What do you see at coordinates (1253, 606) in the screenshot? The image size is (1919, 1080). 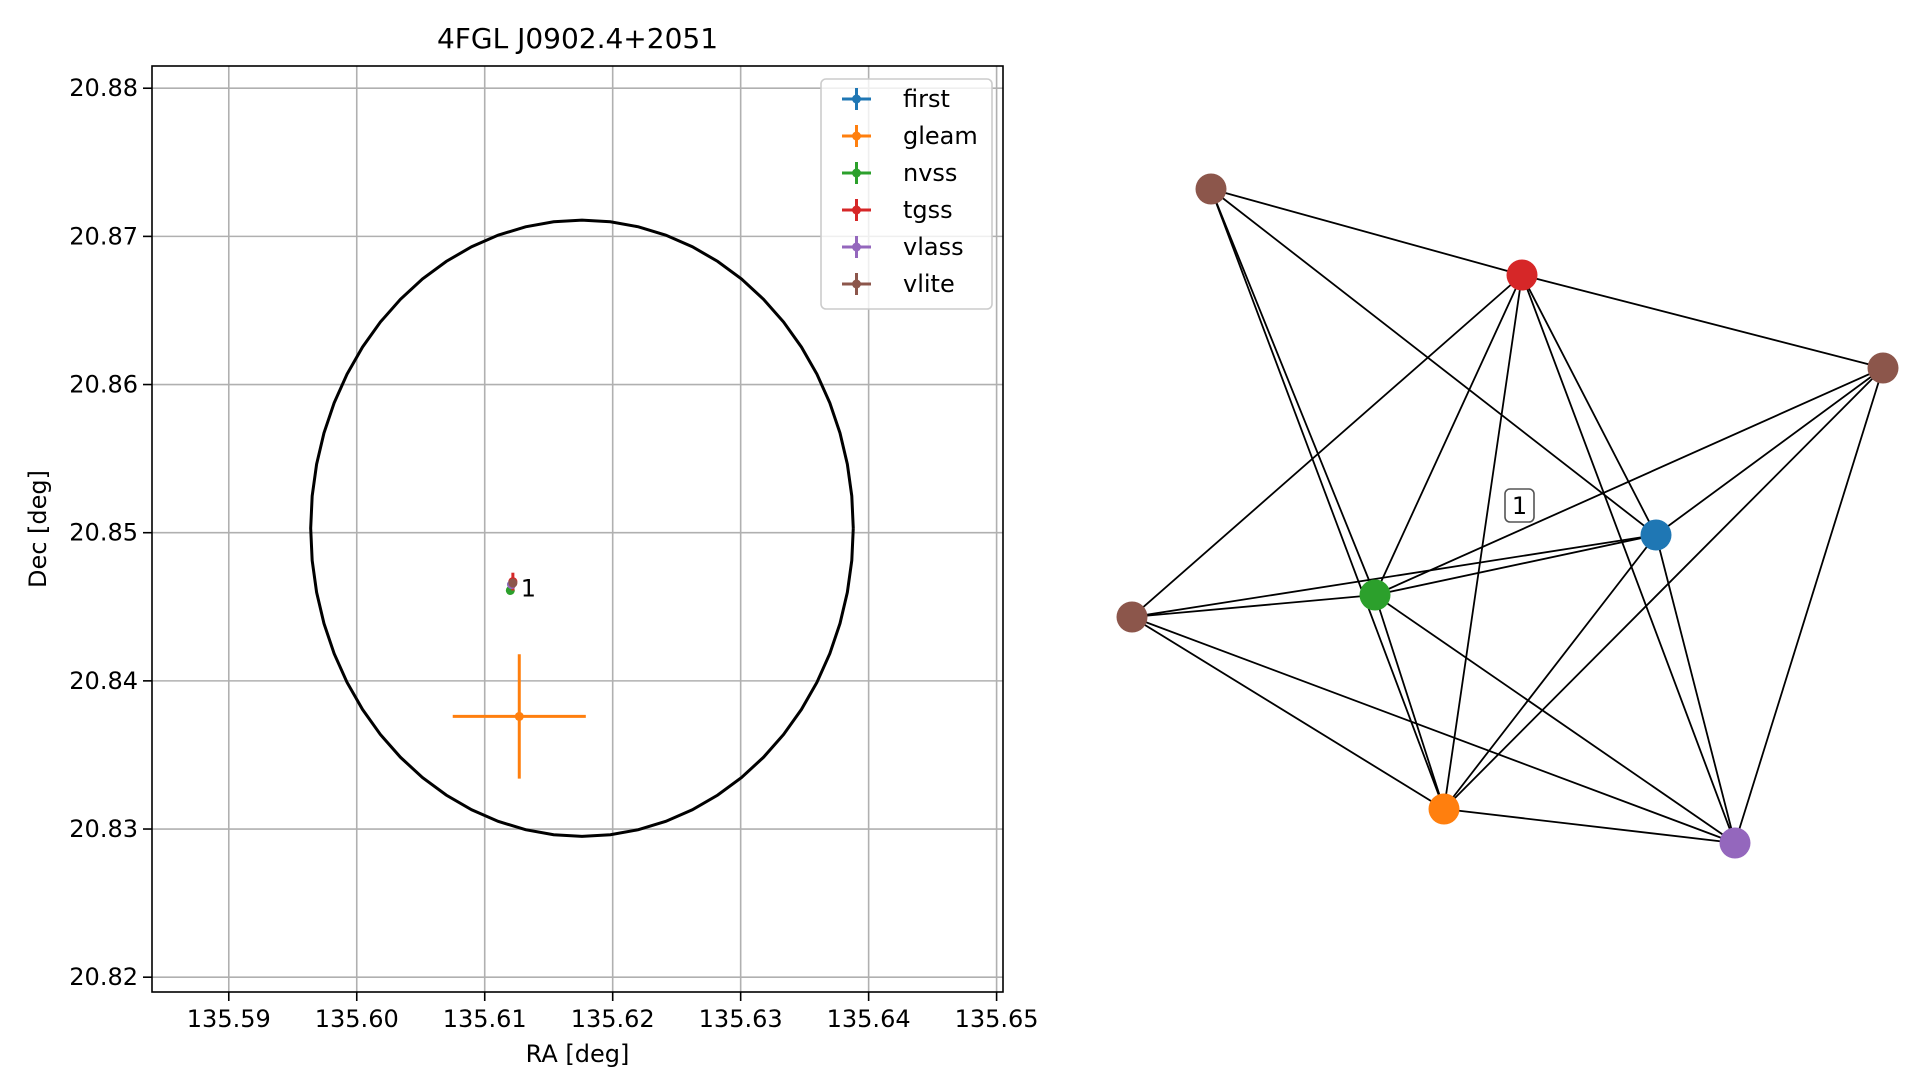 I see `edge-nvss-vlite_c` at bounding box center [1253, 606].